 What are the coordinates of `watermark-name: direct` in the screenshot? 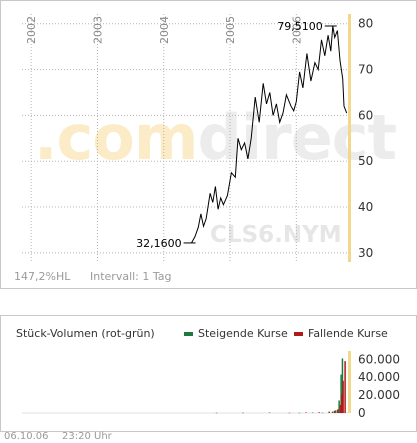 It's located at (297, 137).